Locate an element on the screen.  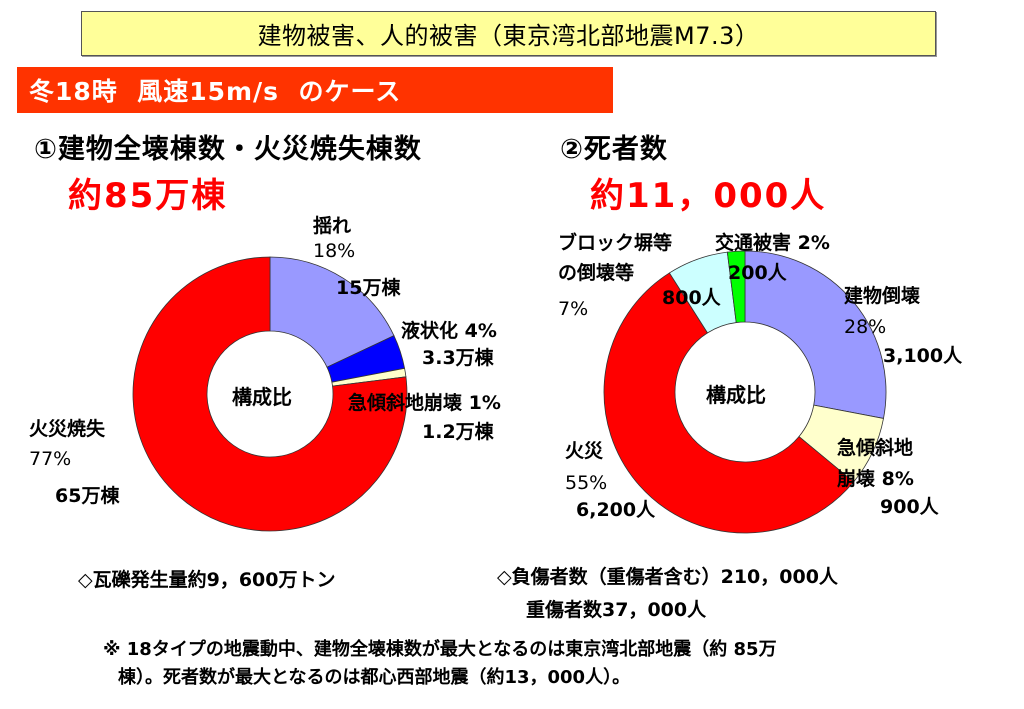
label-liquefaction-value: 3.3万棟 is located at coordinates (458, 358).